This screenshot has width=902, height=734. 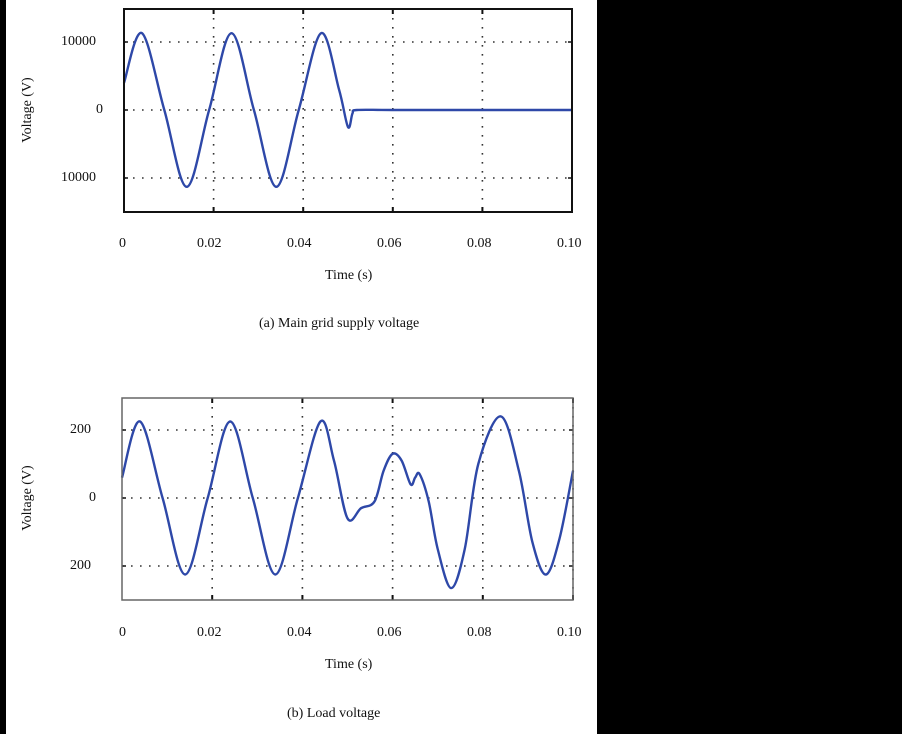 What do you see at coordinates (334, 713) in the screenshot?
I see `caption-b: (b) Load voltage` at bounding box center [334, 713].